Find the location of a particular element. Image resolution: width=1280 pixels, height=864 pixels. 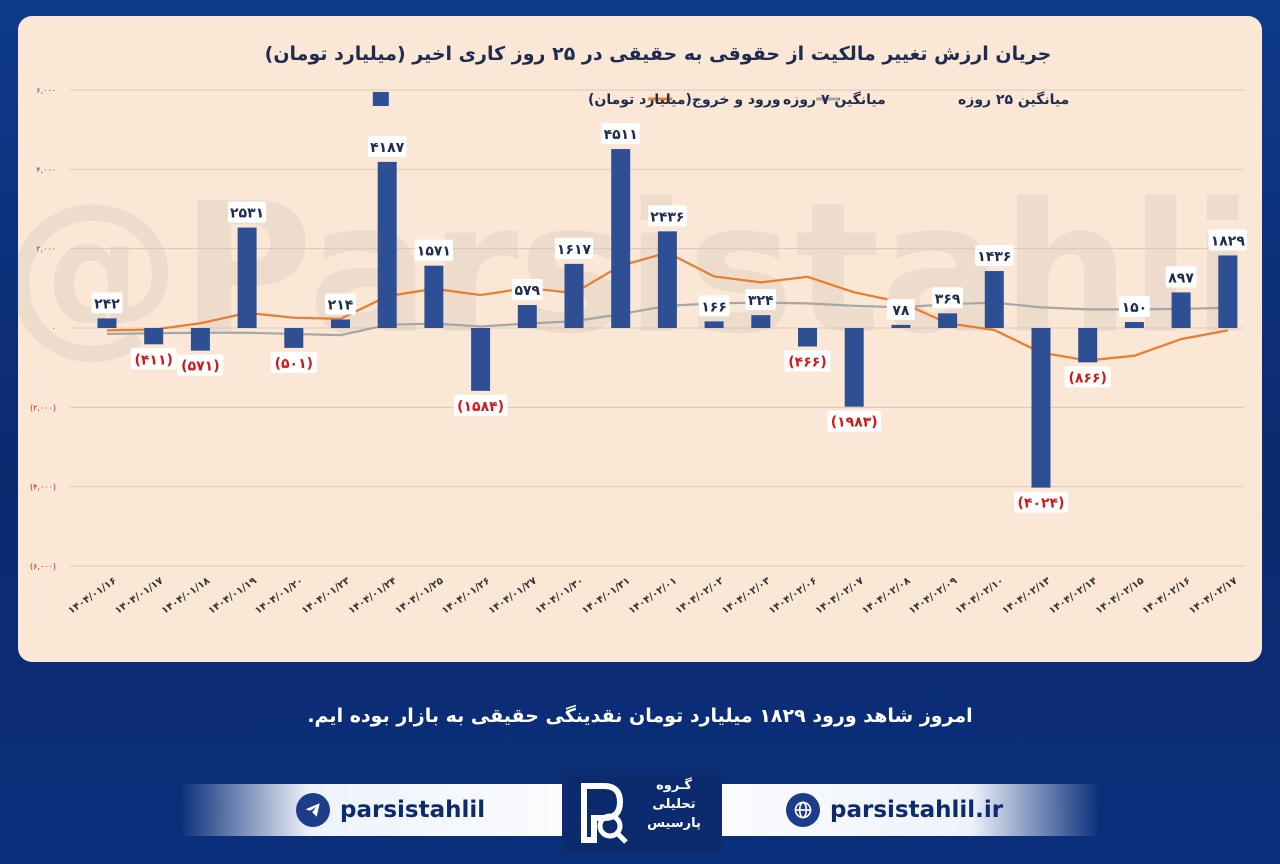

data-label-text: ۱۴۳۶ is located at coordinates (994, 257).